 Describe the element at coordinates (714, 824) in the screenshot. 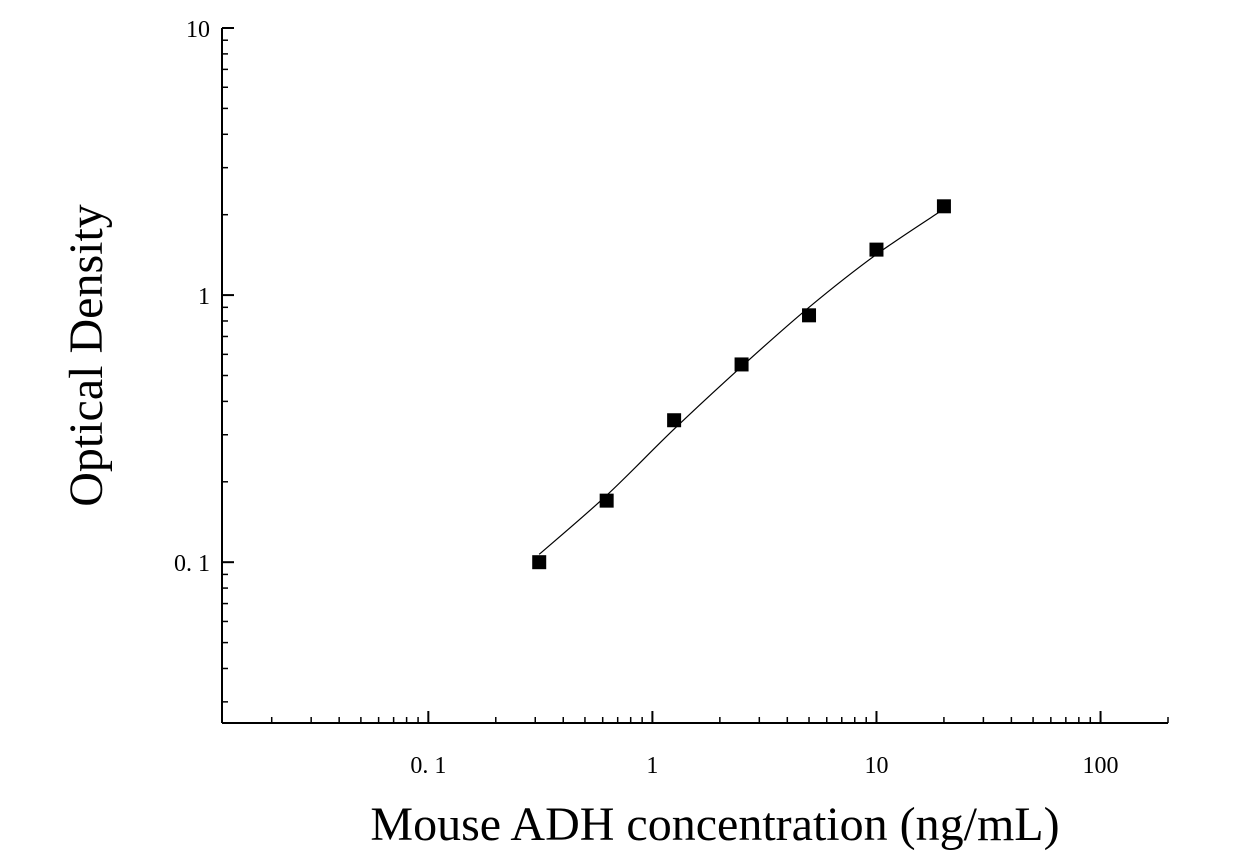

I see `x-axis-title: Mouse ADH concentration (ng/mL)` at that location.